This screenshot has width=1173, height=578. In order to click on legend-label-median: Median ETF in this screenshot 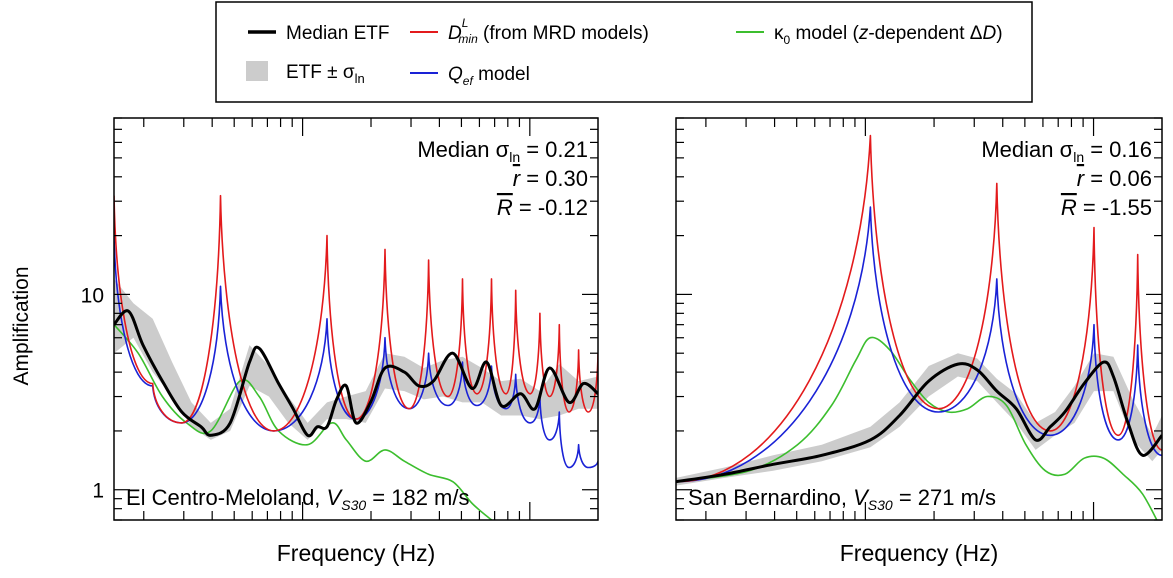, I will do `click(337, 33)`.